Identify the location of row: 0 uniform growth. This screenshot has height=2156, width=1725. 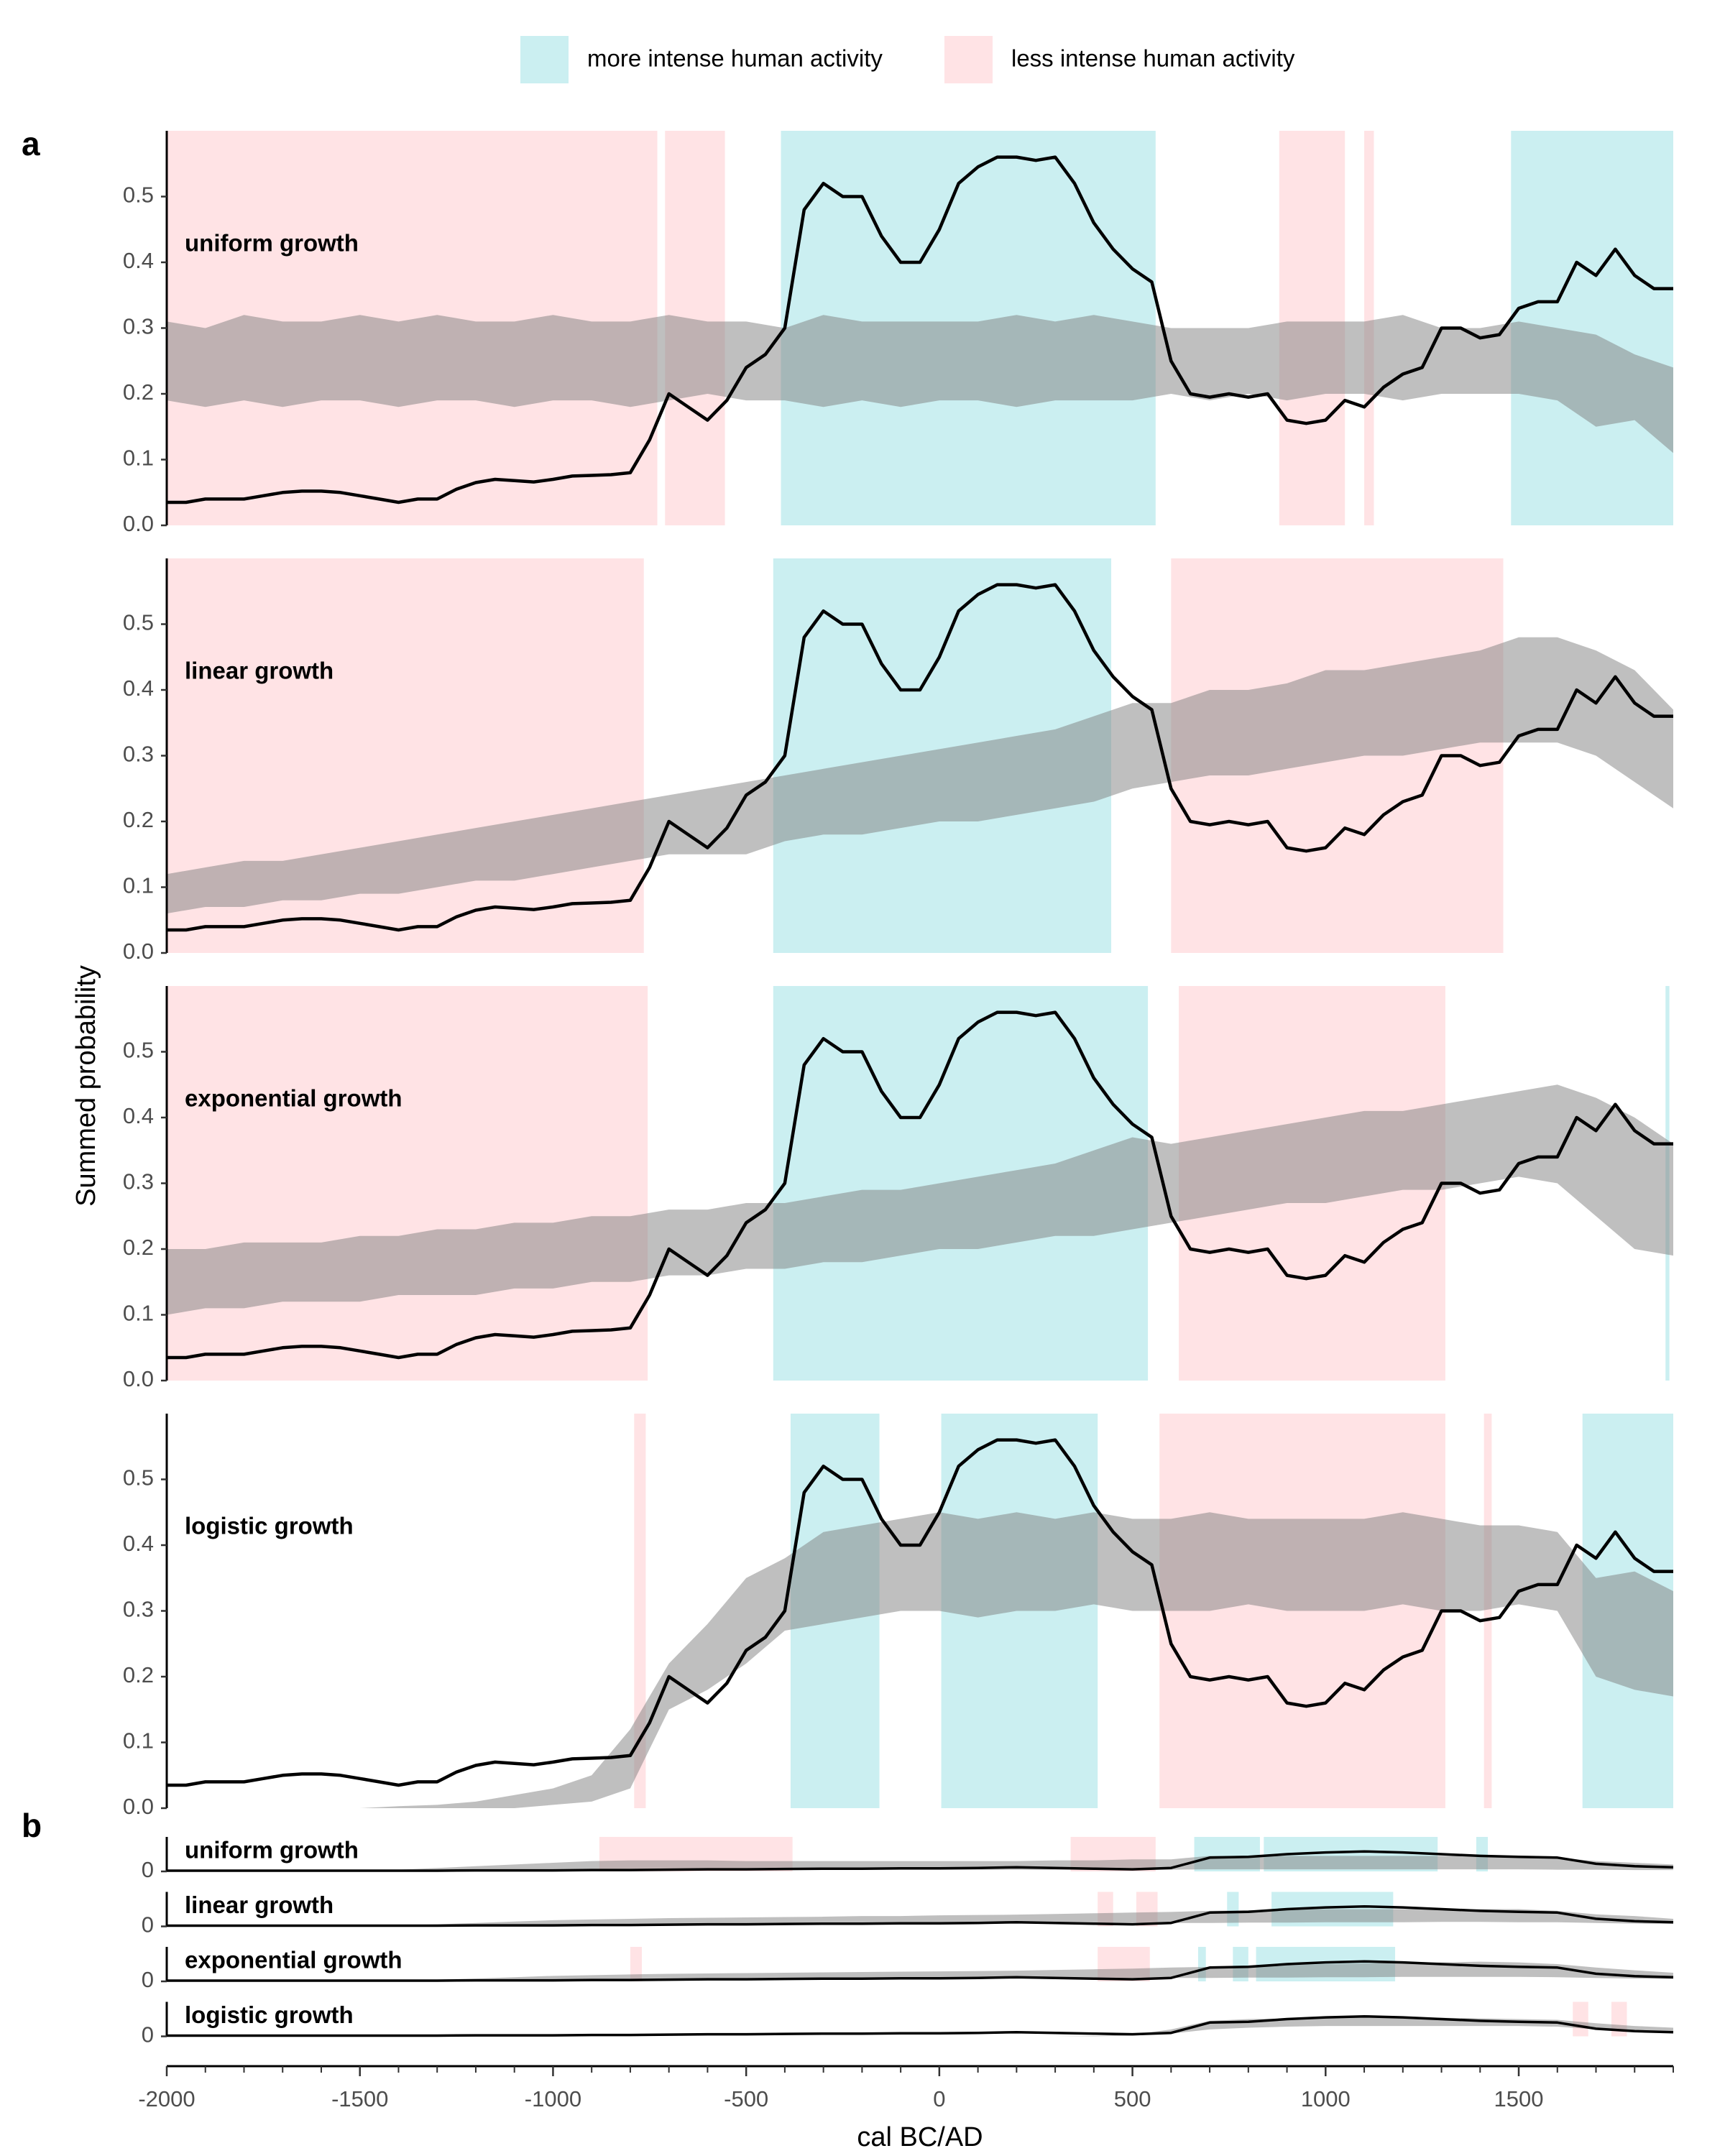
(908, 1859).